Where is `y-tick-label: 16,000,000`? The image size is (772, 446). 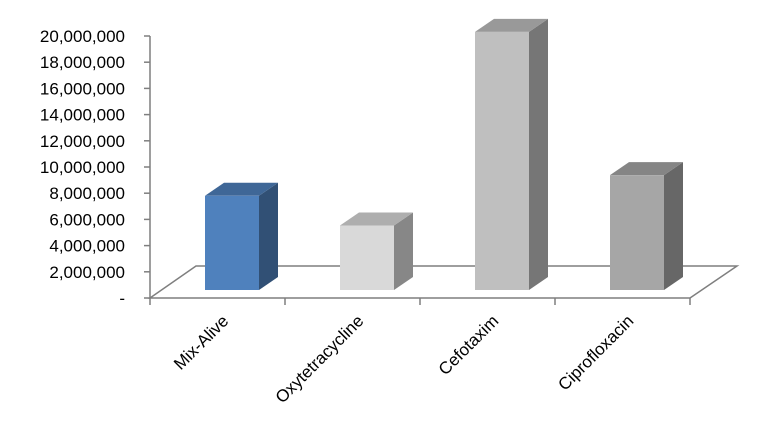
y-tick-label: 16,000,000 is located at coordinates (82, 88).